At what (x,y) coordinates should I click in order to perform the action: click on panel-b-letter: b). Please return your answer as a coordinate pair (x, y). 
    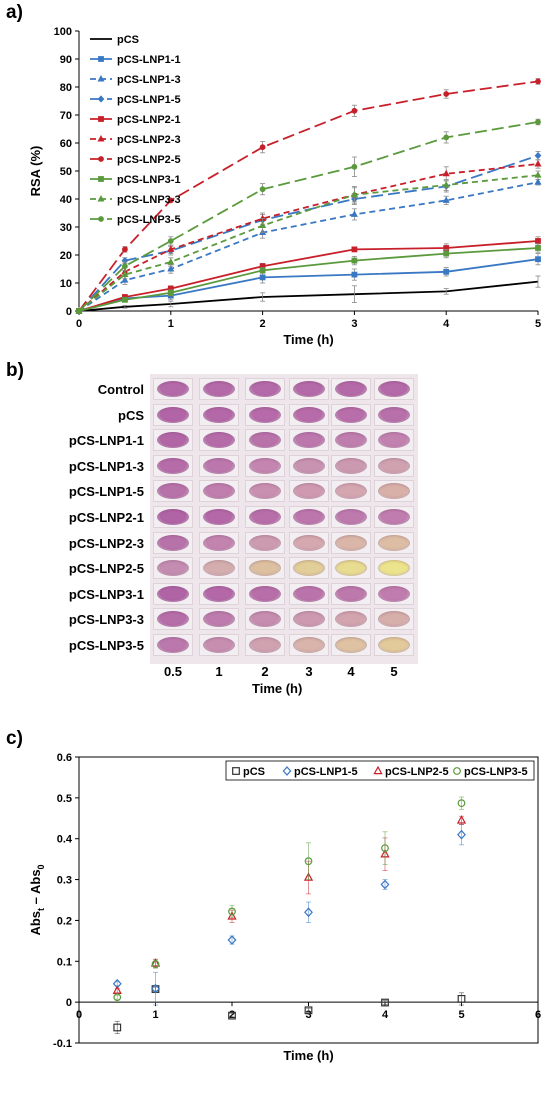
    Looking at the image, I should click on (15, 370).